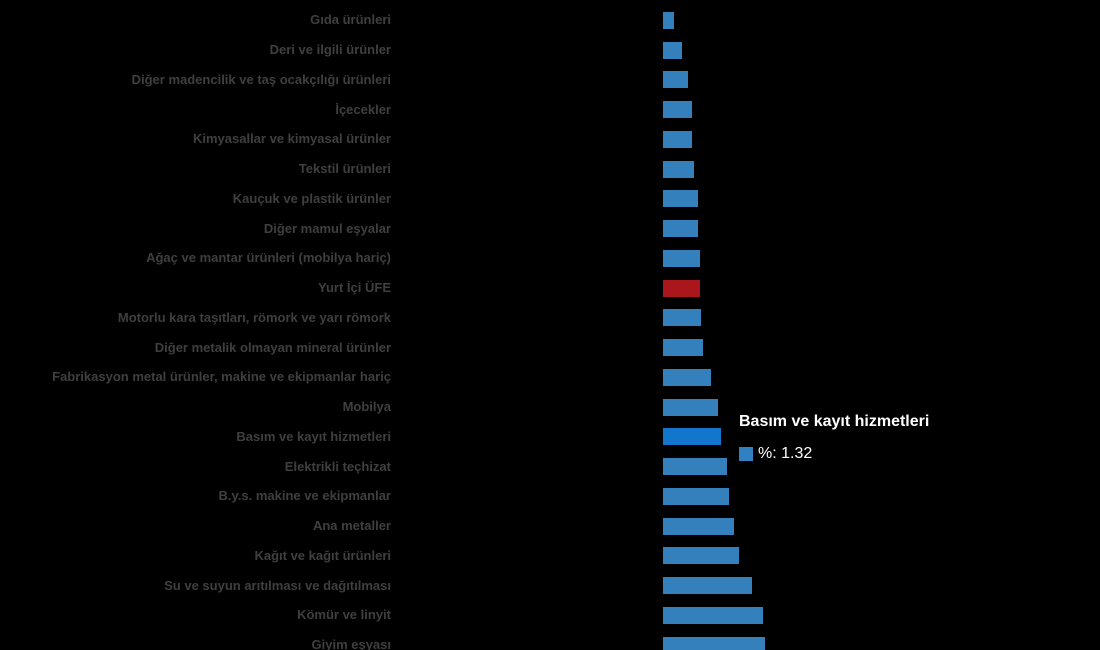 The height and width of the screenshot is (650, 1100). What do you see at coordinates (327, 228) in the screenshot?
I see `category-label: Diğer mamul eşyalar` at bounding box center [327, 228].